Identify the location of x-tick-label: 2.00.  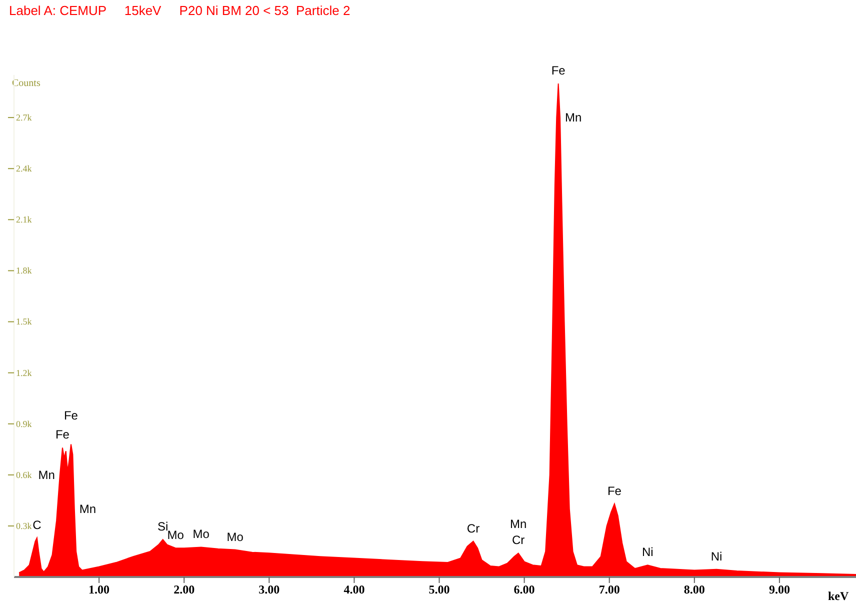
(184, 589).